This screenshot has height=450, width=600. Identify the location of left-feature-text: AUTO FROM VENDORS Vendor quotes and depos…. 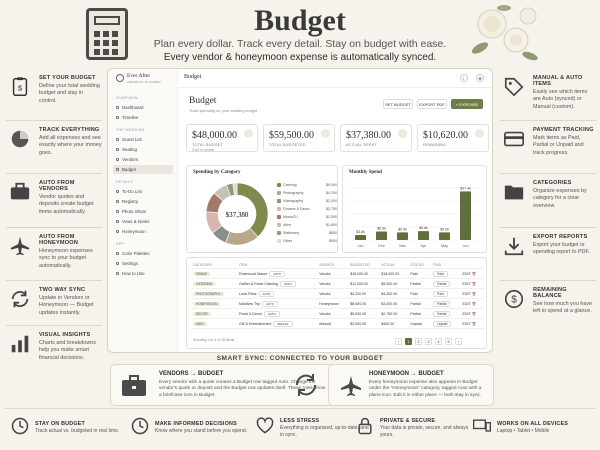
(70, 197).